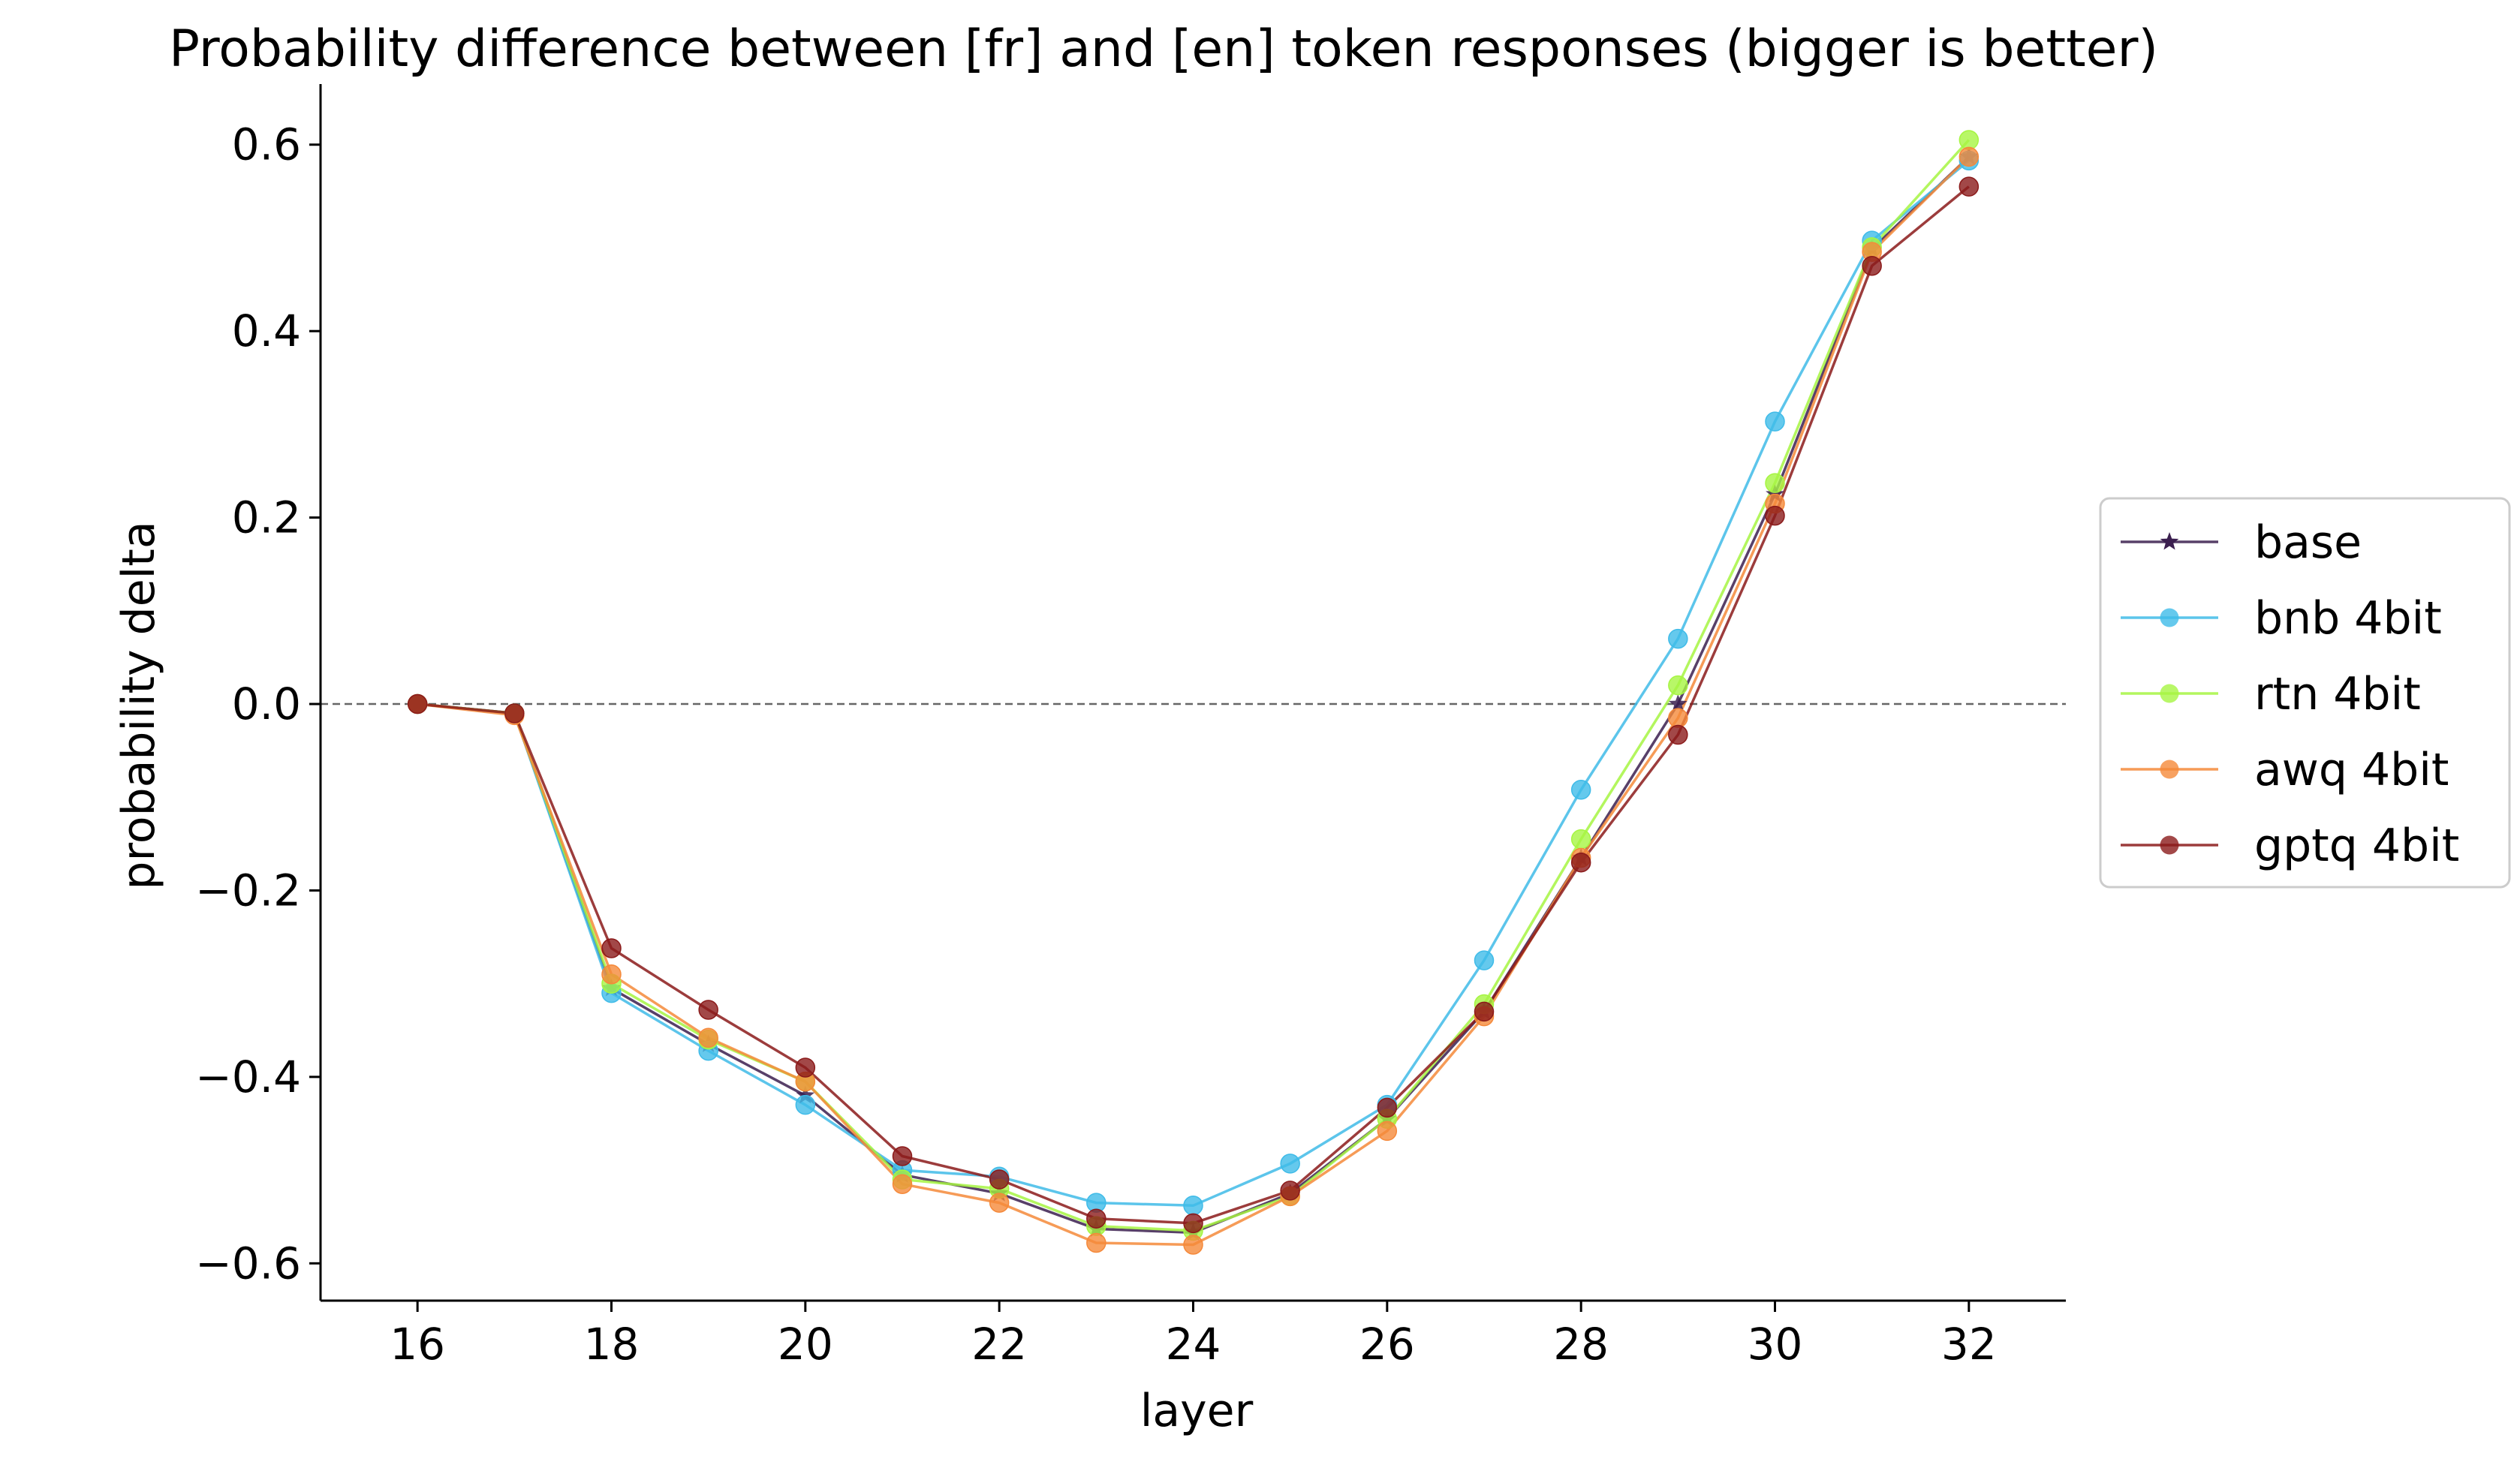 The height and width of the screenshot is (1459, 2520). What do you see at coordinates (2169, 845) in the screenshot?
I see `legend-marker-gptq-4bit` at bounding box center [2169, 845].